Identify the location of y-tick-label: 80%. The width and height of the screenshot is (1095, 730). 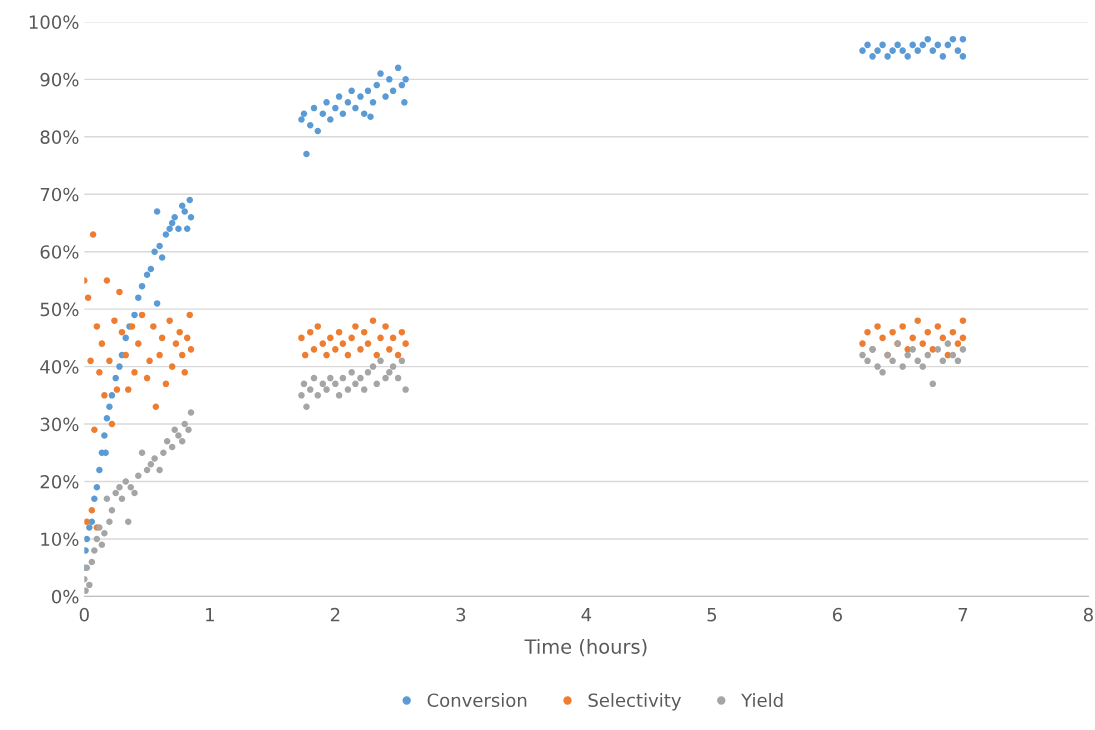
(59, 137).